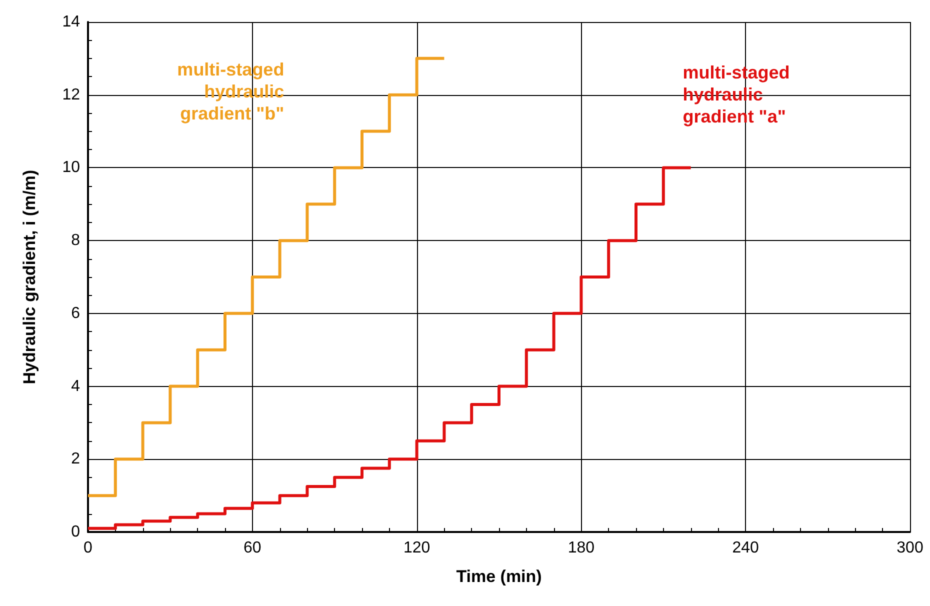  Describe the element at coordinates (910, 548) in the screenshot. I see `x-tick-label: 300` at that location.